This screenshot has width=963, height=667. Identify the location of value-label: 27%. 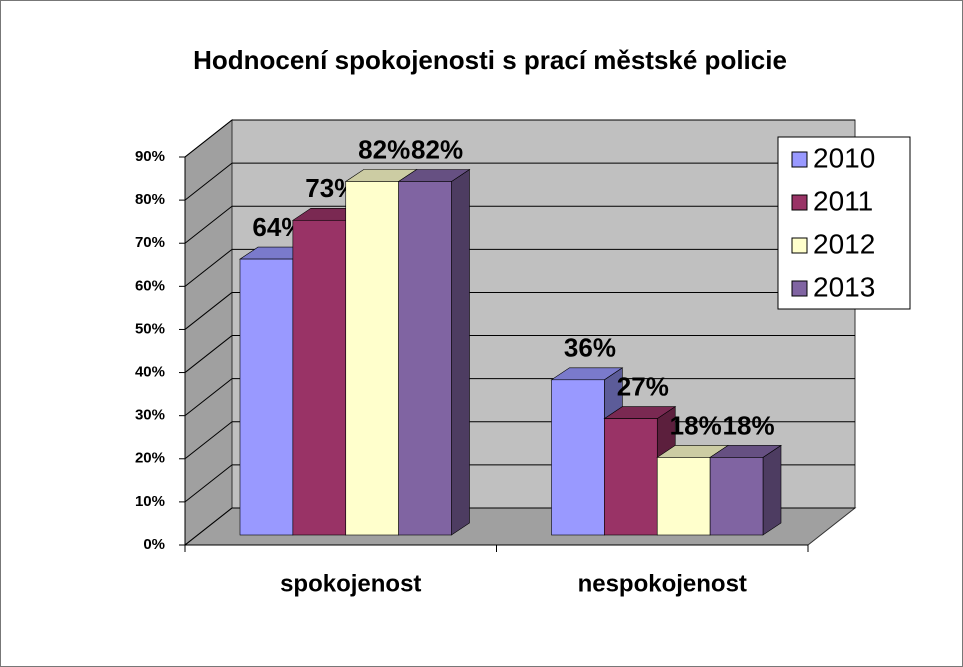
(643, 386).